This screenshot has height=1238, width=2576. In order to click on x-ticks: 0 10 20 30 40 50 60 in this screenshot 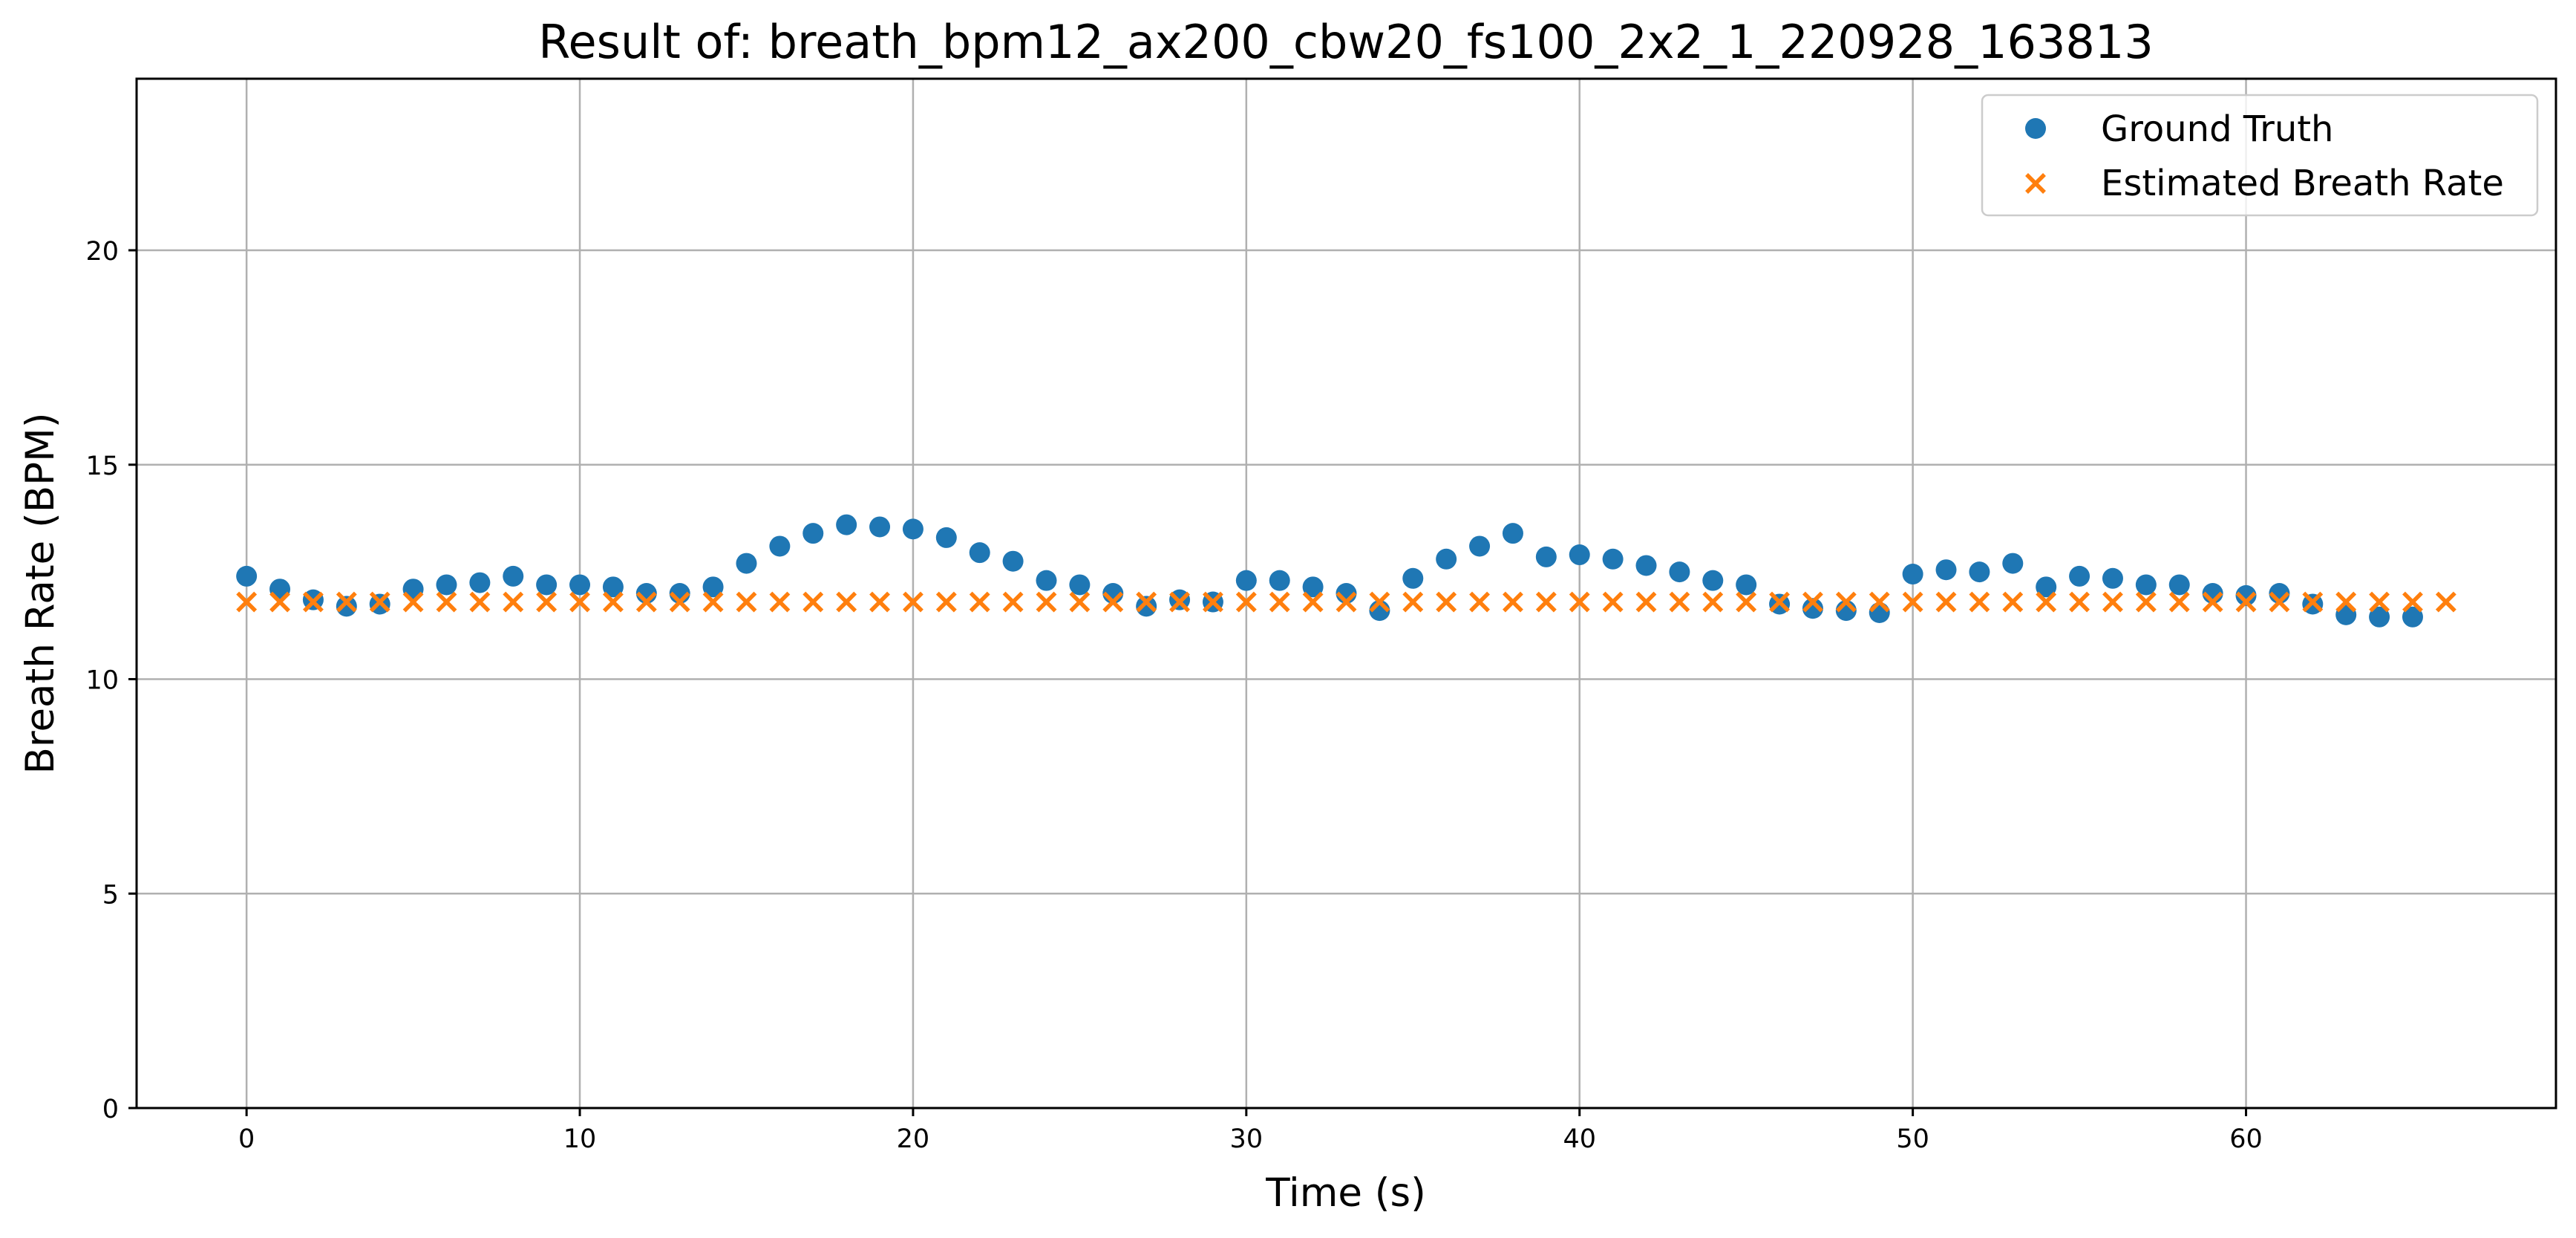, I will do `click(1251, 1131)`.